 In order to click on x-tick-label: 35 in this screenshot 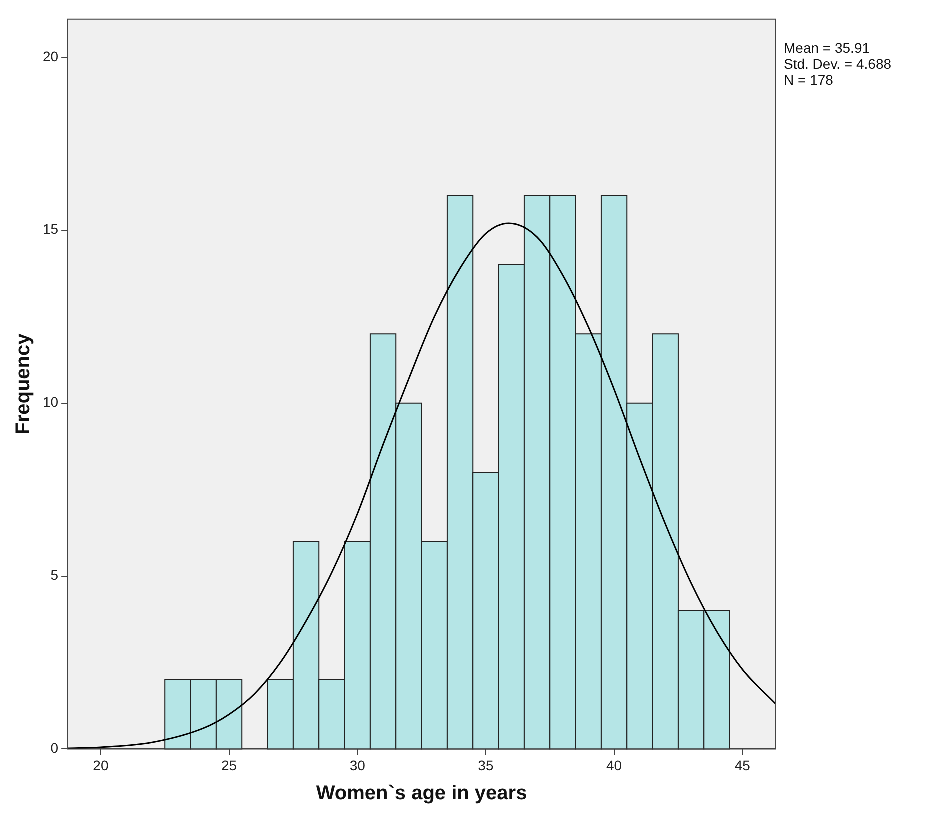, I will do `click(486, 765)`.